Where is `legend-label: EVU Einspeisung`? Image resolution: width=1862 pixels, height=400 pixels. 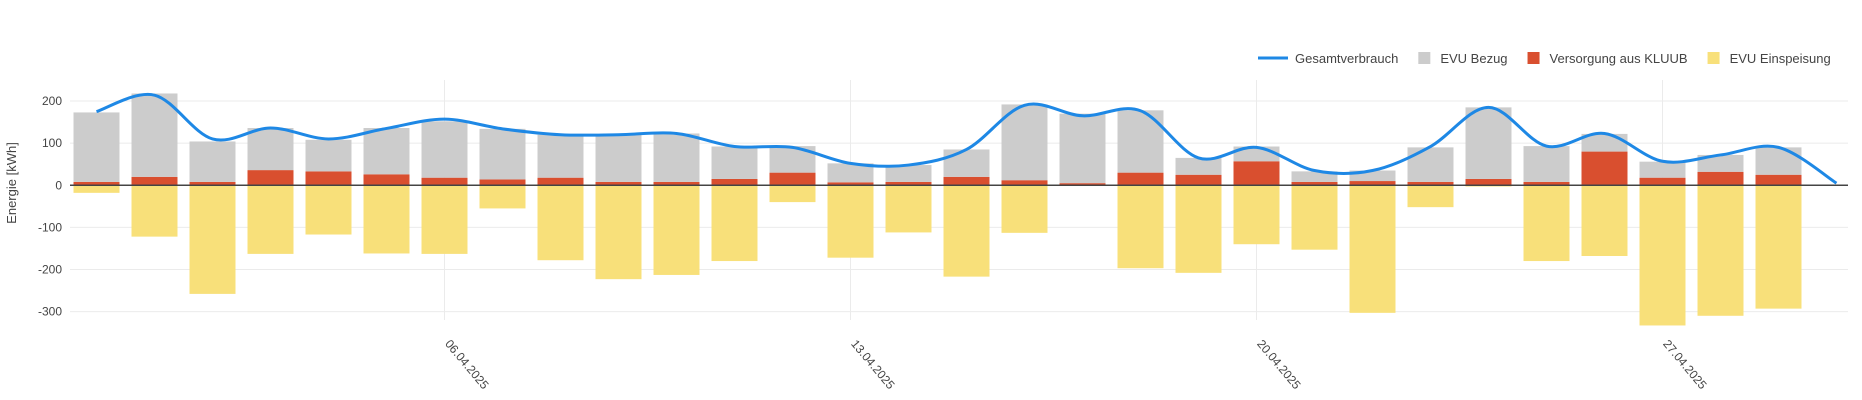
legend-label: EVU Einspeisung is located at coordinates (1780, 58).